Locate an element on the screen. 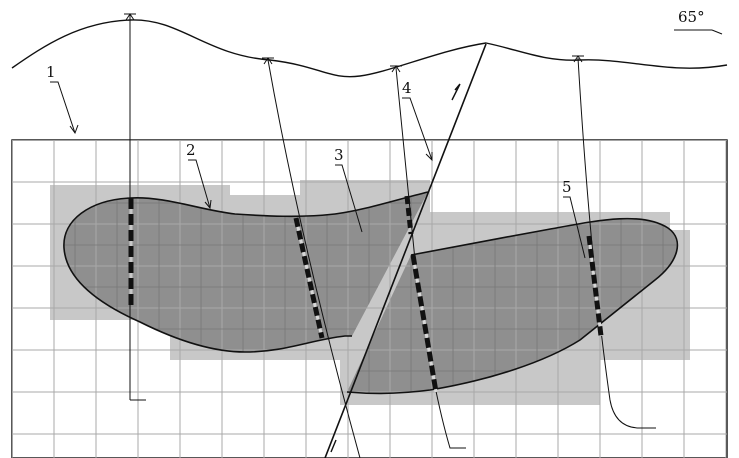  drill-hole-2-collar is located at coordinates (268, 61).